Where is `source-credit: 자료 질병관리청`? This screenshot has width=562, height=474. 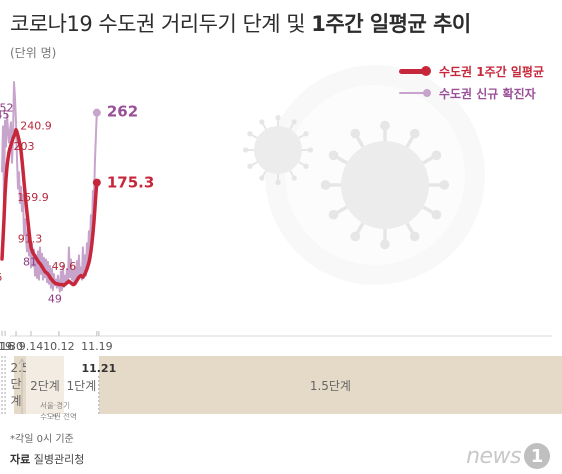
source-credit: 자료 질병관리청 is located at coordinates (47, 459).